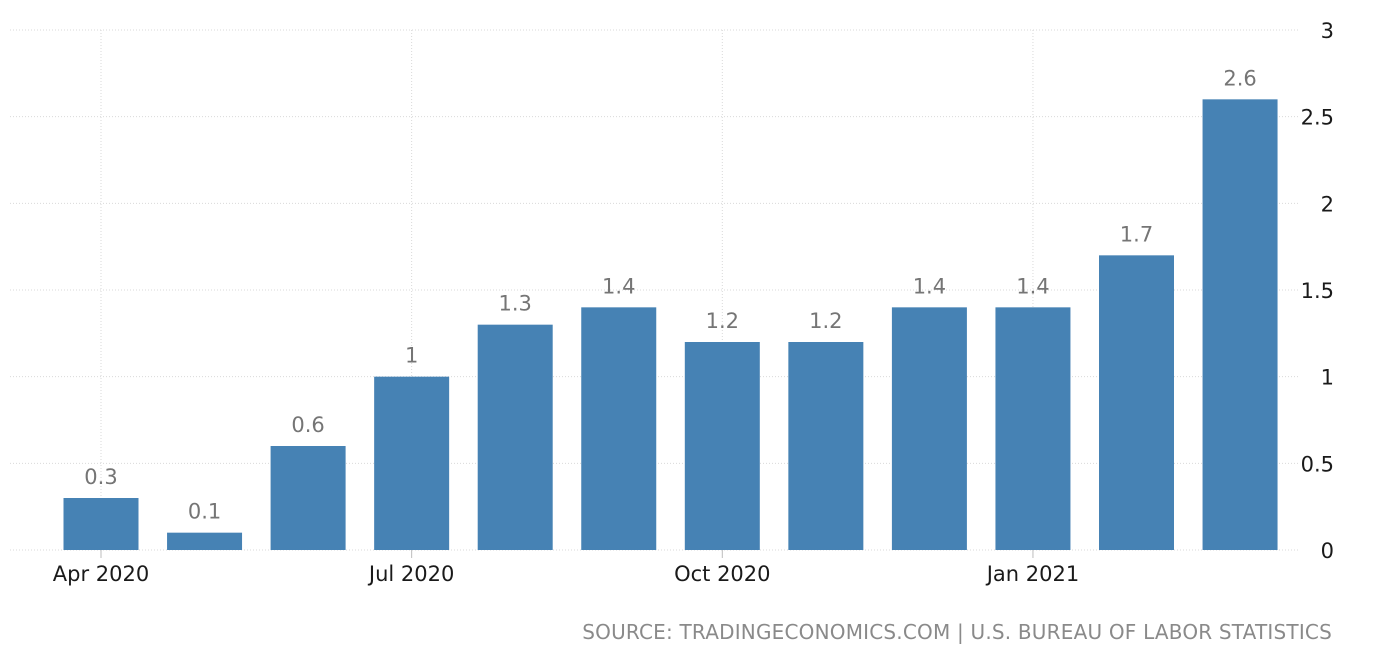 This screenshot has width=1398, height=664. I want to click on bar-value-label: 1.7, so click(1136, 234).